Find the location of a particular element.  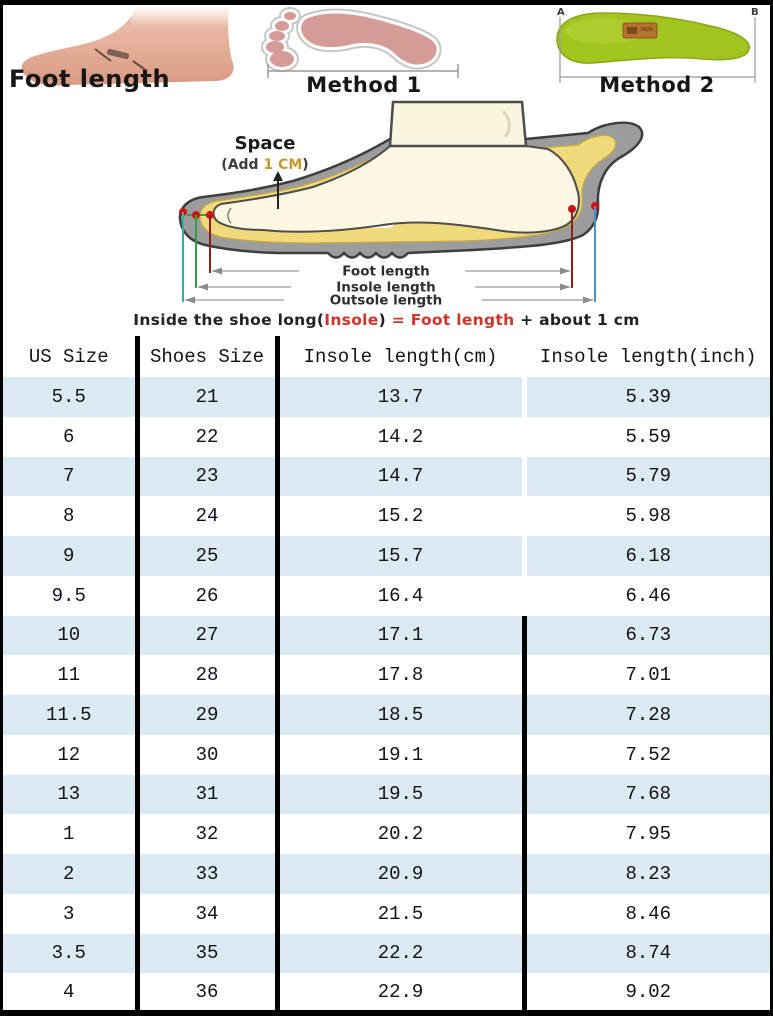

table-row: 5.5 21 13.7 5.39 is located at coordinates (386, 397).